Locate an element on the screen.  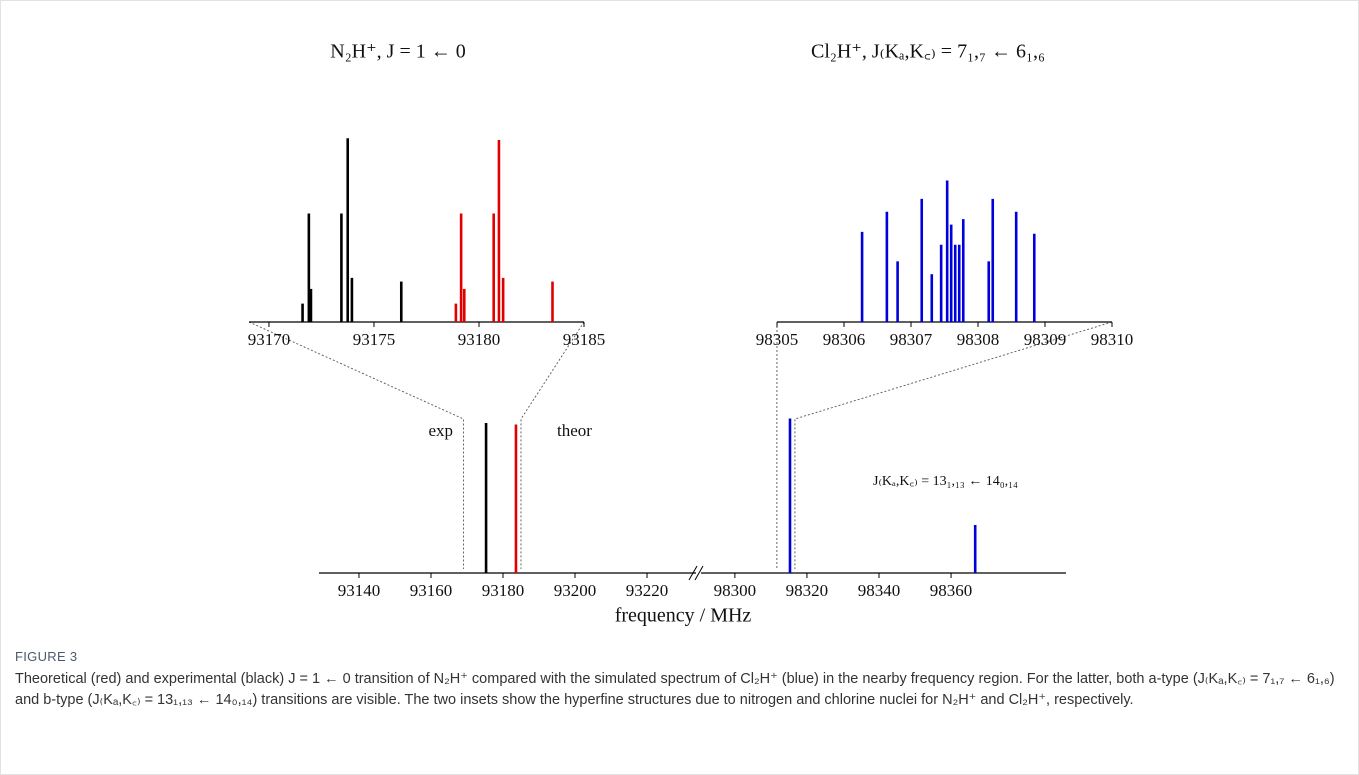
x-tick-label: 93170 is located at coordinates (269, 339).